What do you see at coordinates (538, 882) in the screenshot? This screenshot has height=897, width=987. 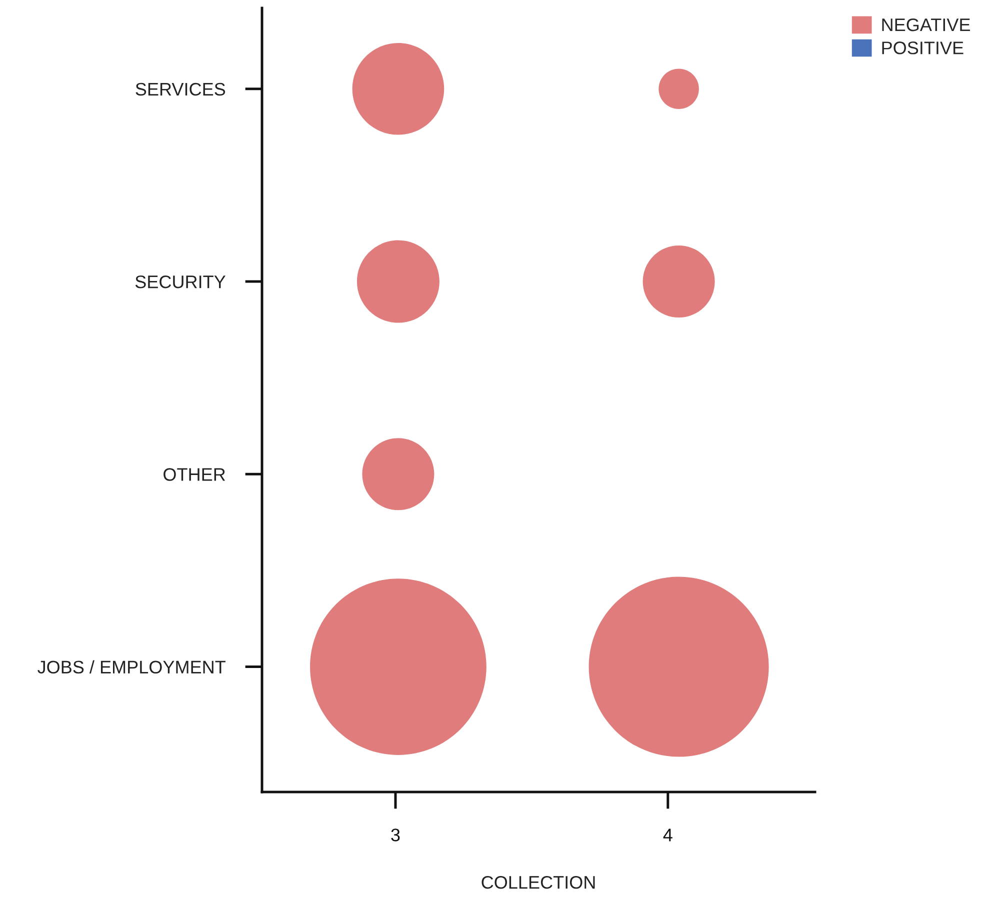 I see `x-axis-title: COLLECTION` at bounding box center [538, 882].